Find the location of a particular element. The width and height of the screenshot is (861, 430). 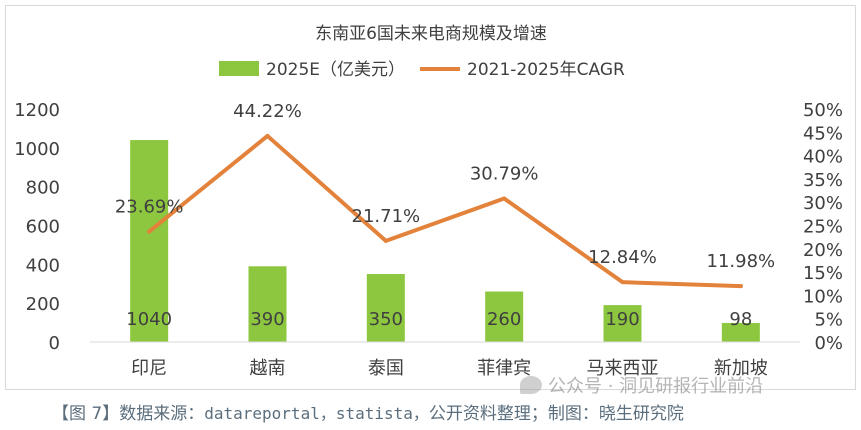

caption-sources: datareportal，statista， is located at coordinates (316, 413).